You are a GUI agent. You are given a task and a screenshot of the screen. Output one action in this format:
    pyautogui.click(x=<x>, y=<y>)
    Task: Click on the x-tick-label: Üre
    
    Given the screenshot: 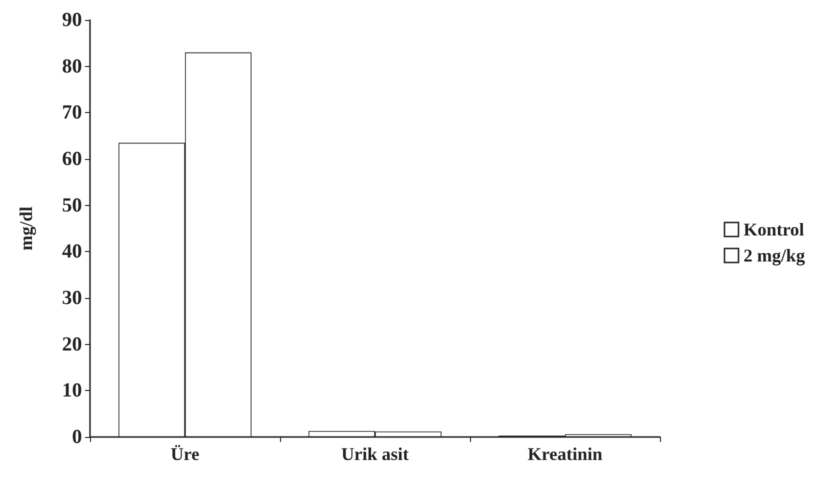 What is the action you would take?
    pyautogui.click(x=185, y=454)
    